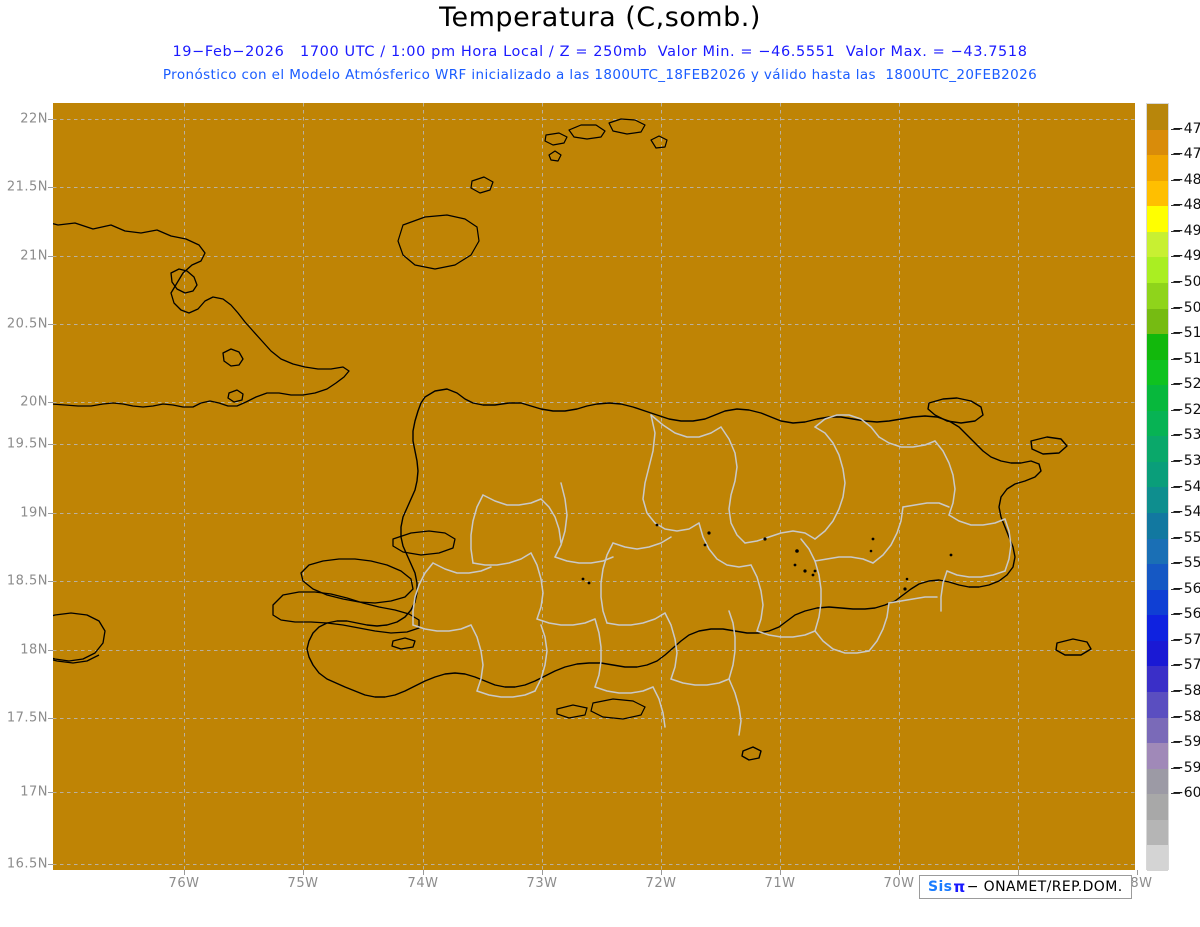 The image size is (1200, 927). Describe the element at coordinates (959, 887) in the screenshot. I see `pi-icon: π` at that location.